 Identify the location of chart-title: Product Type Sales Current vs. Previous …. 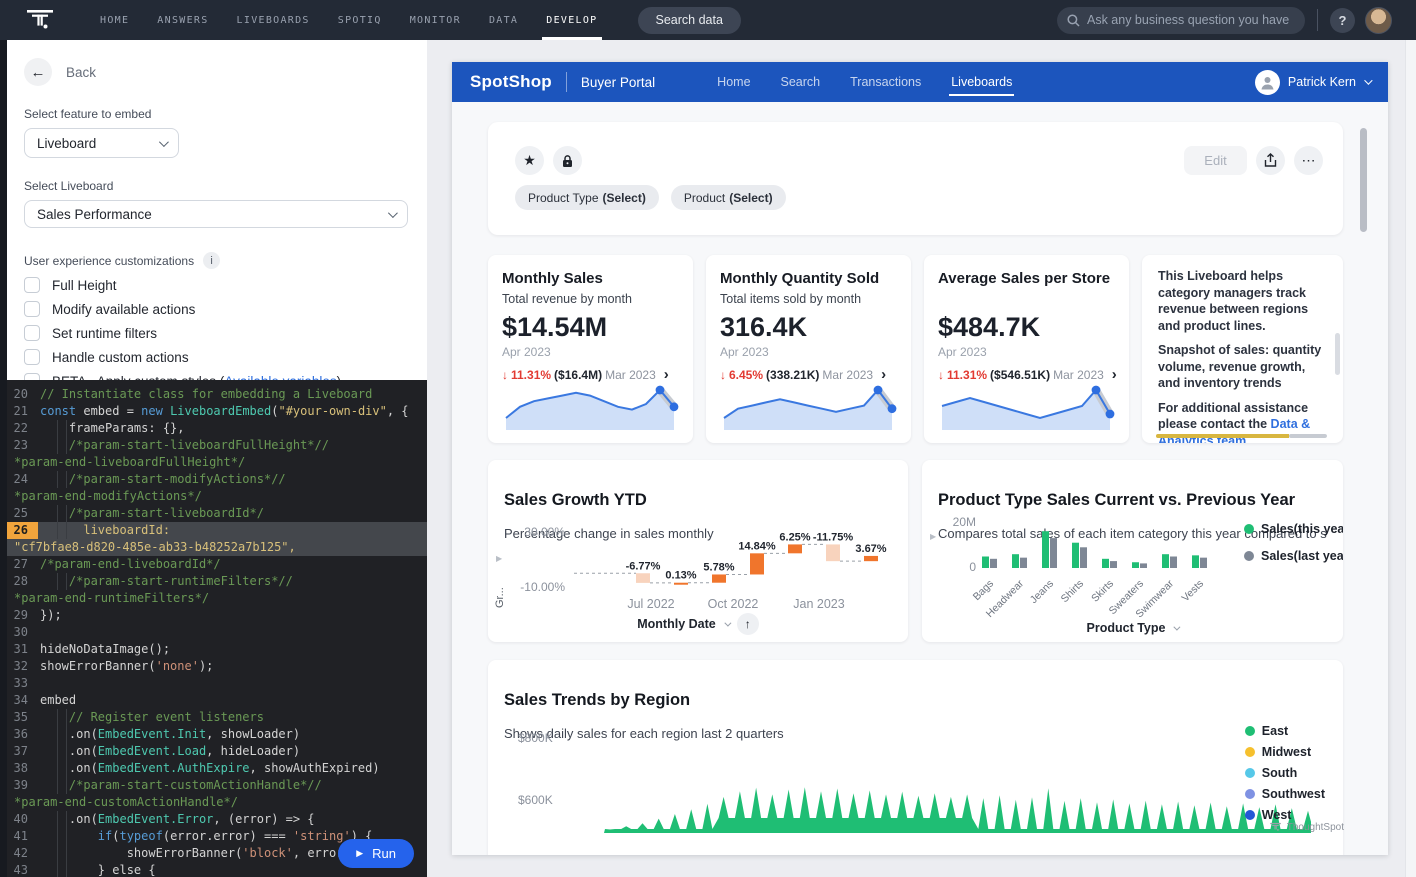
(1117, 499).